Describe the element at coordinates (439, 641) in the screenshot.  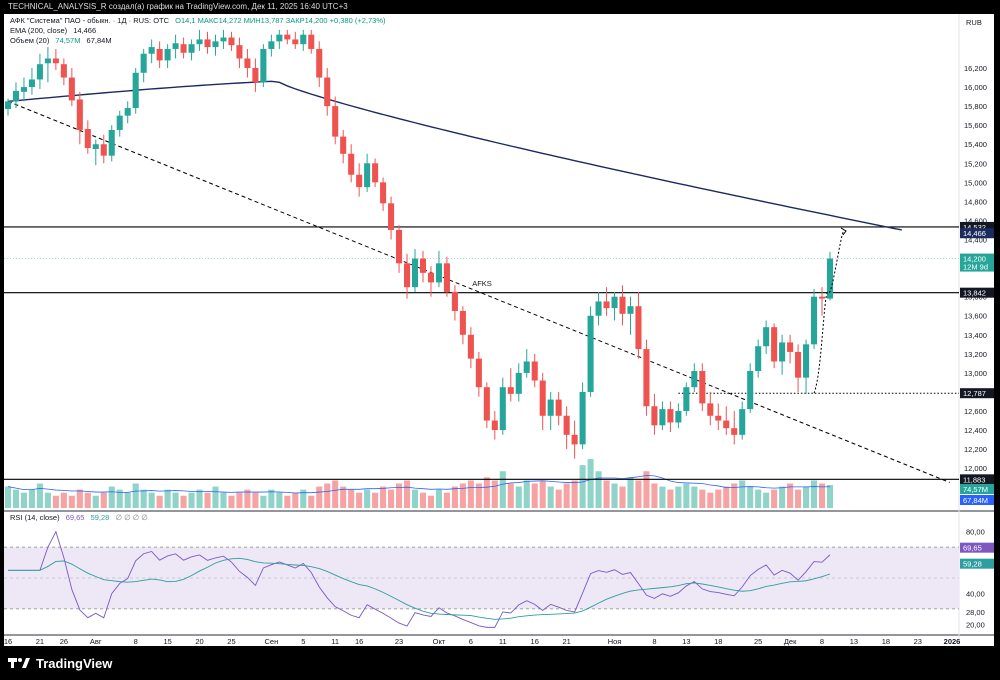
I see `time-tick-label: Окт` at that location.